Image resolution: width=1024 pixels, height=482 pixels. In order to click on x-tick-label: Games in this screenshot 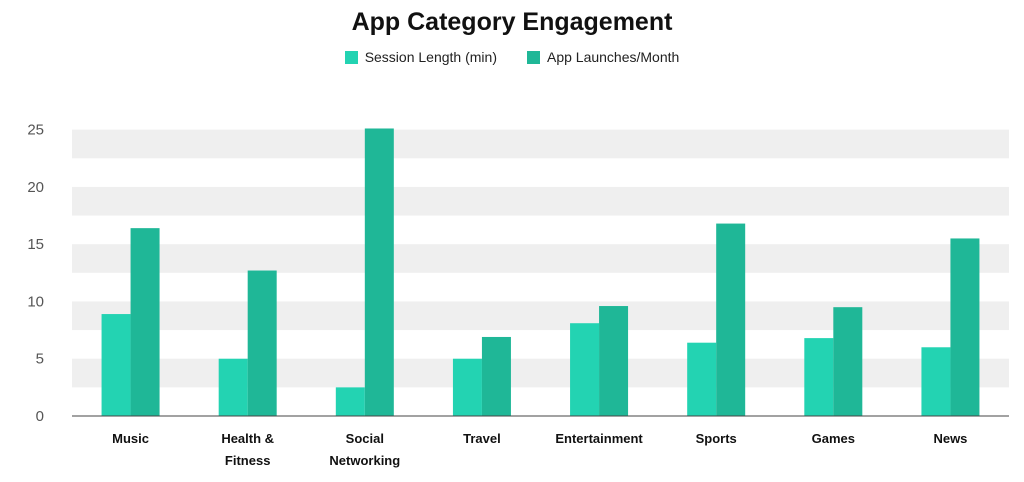, I will do `click(833, 438)`.